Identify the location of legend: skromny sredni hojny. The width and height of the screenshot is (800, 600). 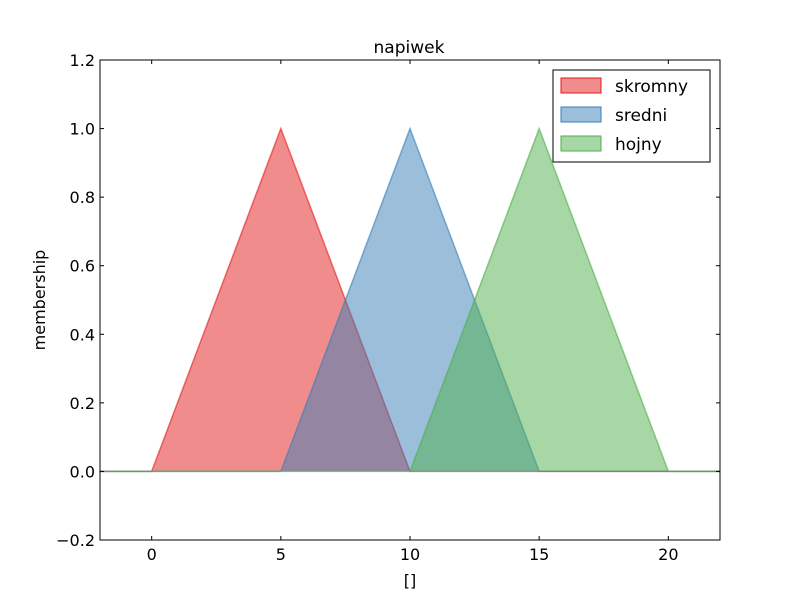
(631, 116).